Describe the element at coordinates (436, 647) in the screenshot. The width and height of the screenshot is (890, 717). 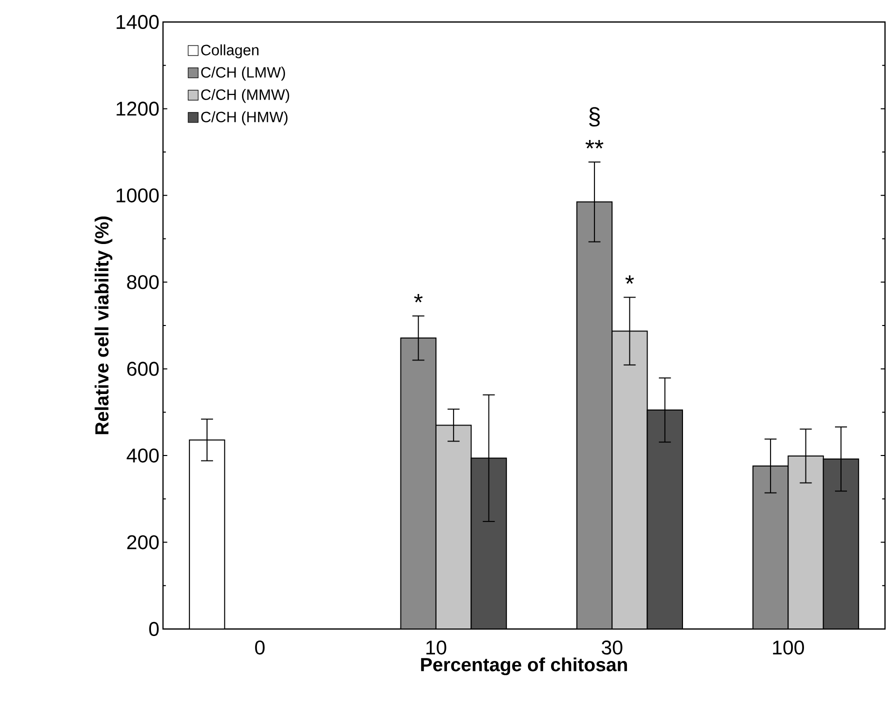
I see `x-tick-label: 10` at that location.